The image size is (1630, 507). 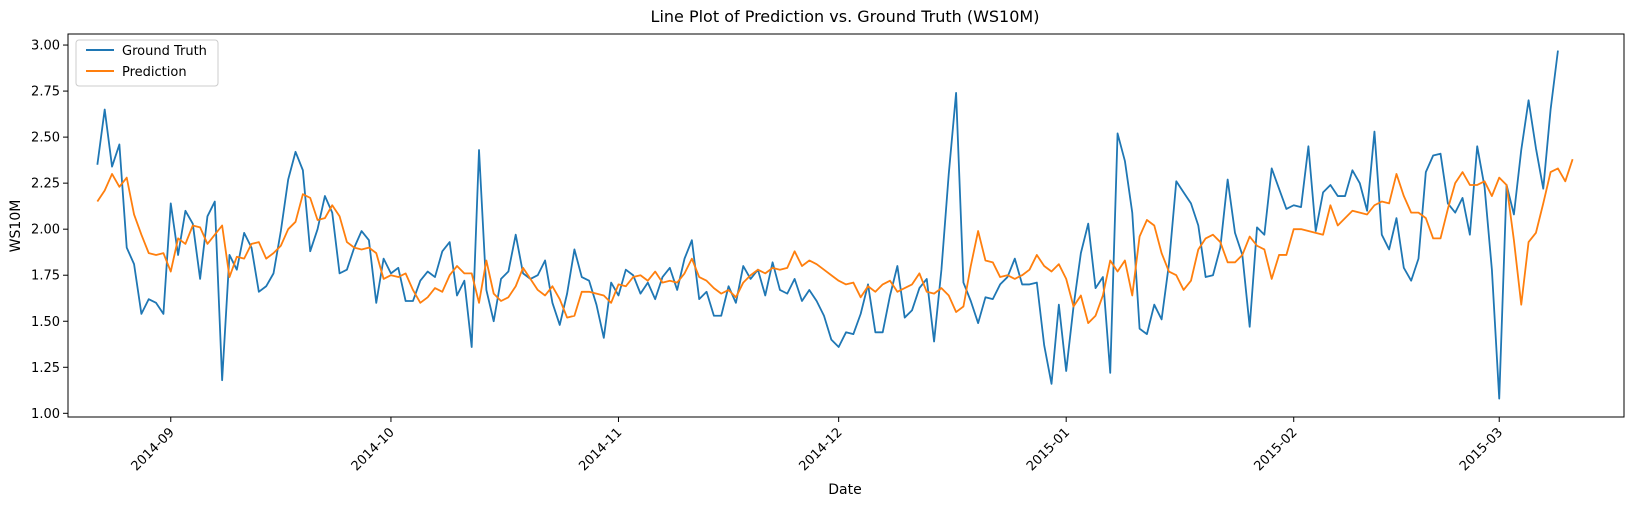 What do you see at coordinates (153, 449) in the screenshot?
I see `x-tick-label: 2014-09` at bounding box center [153, 449].